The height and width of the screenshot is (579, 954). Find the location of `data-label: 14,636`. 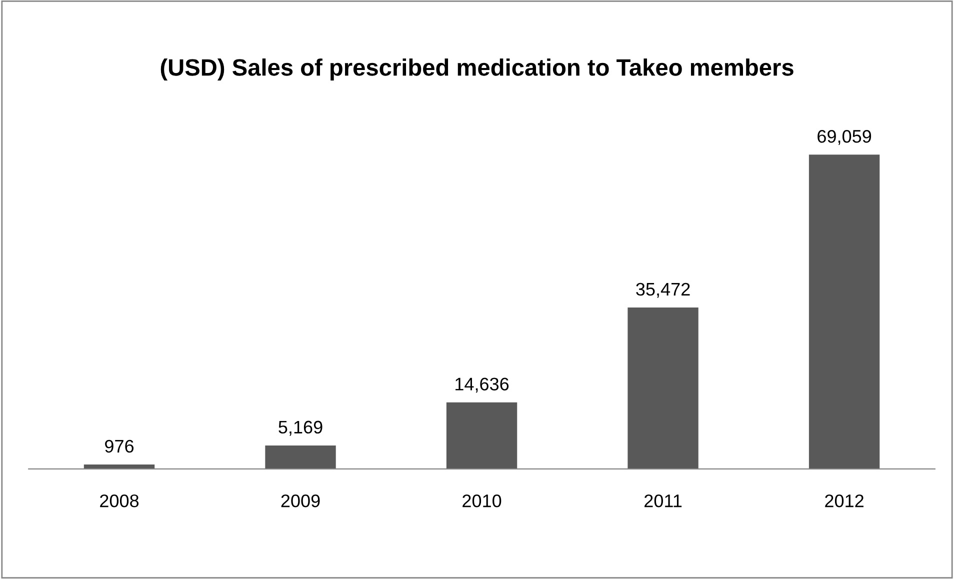

data-label: 14,636 is located at coordinates (482, 385).